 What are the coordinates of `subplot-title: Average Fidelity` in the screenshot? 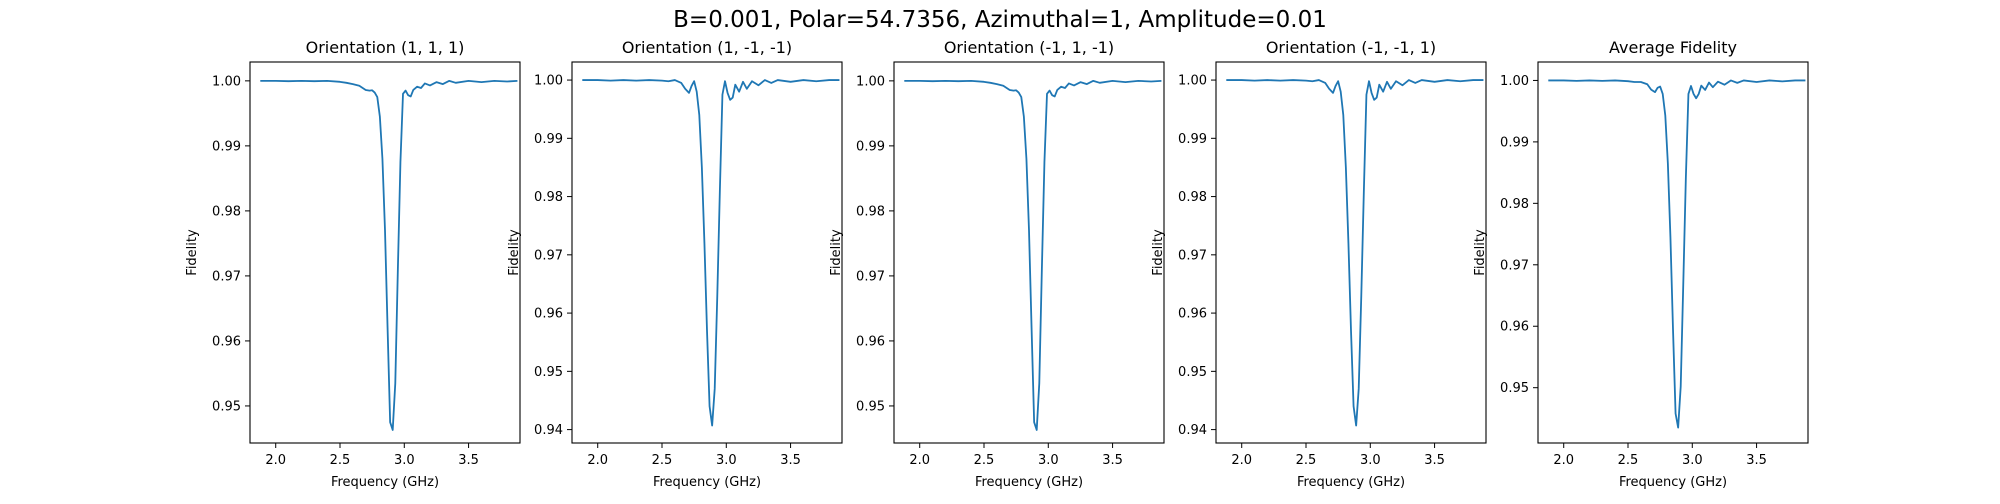 It's located at (1673, 47).